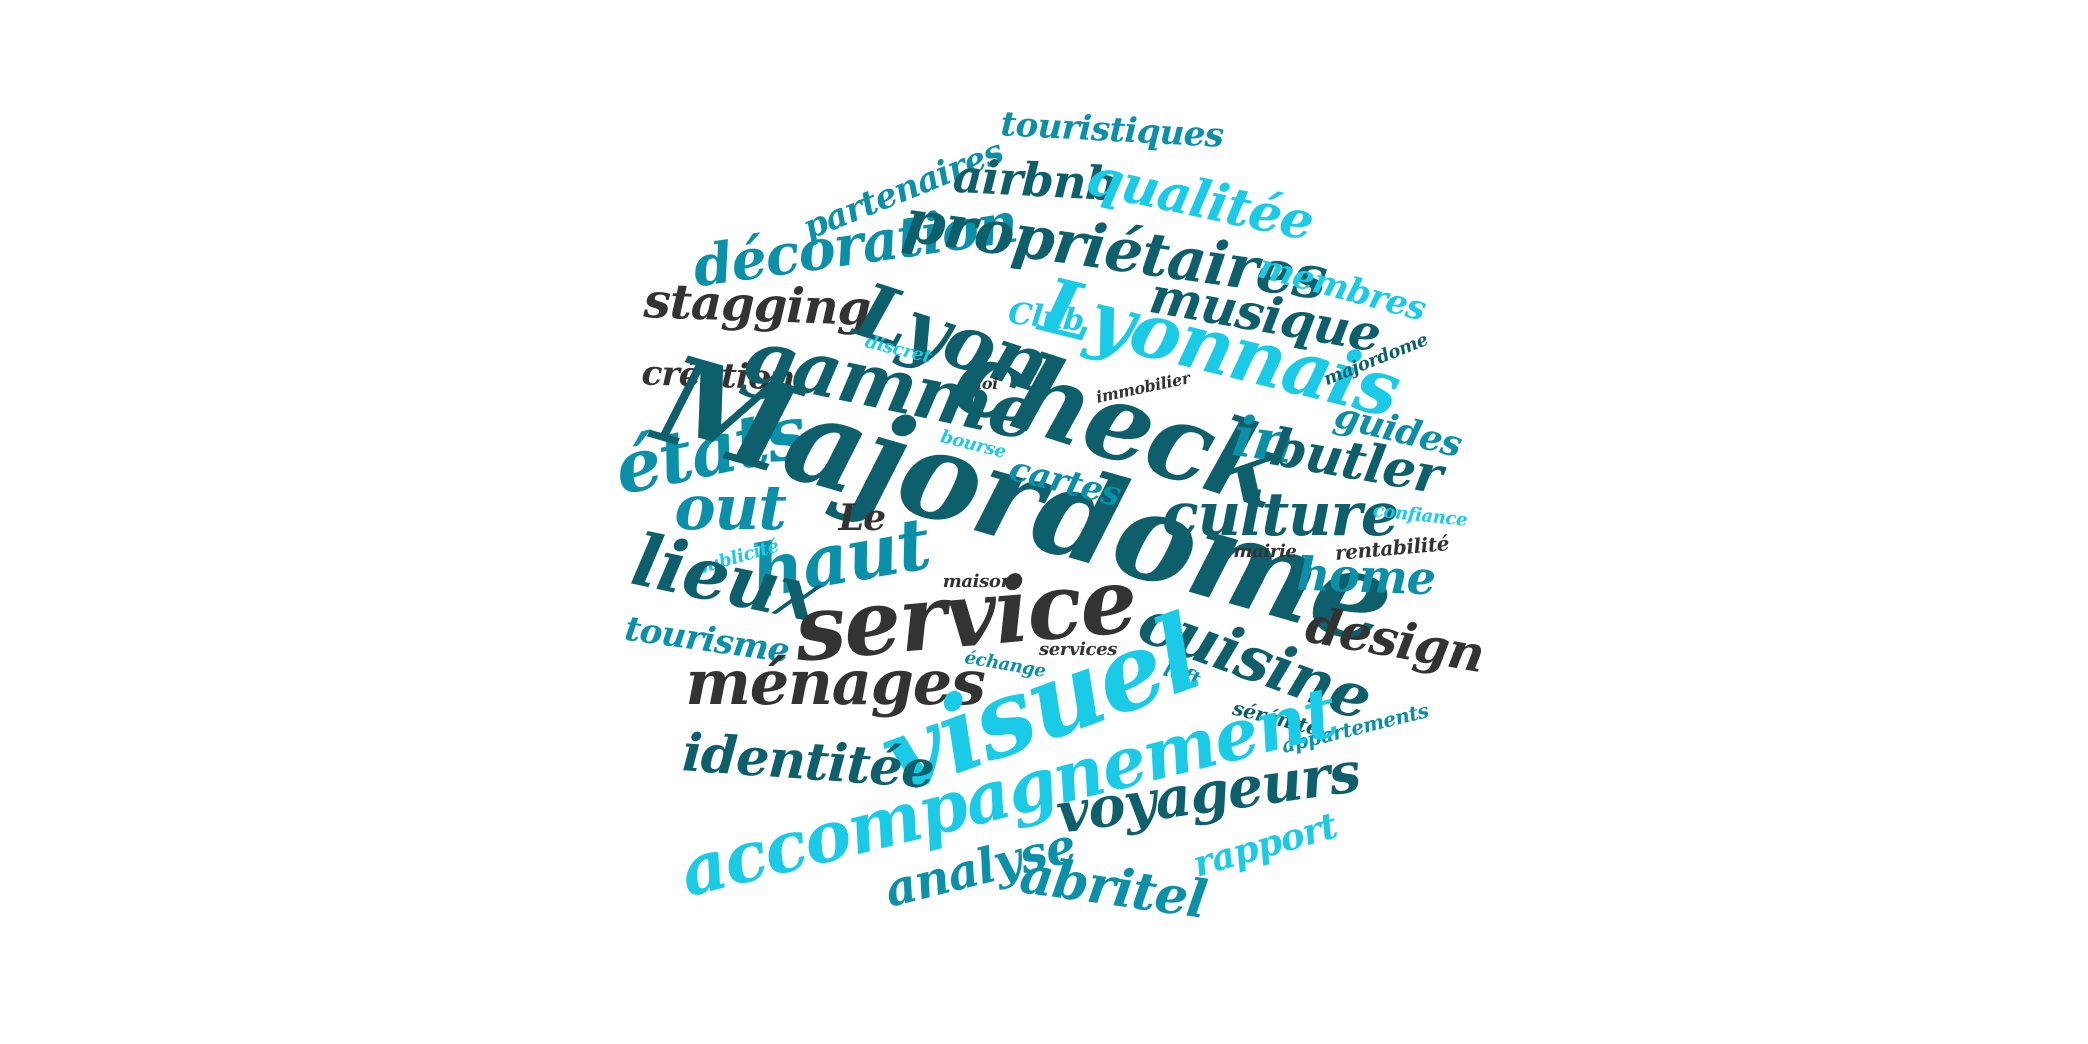  What do you see at coordinates (835, 682) in the screenshot?
I see `word-menages: ménages` at bounding box center [835, 682].